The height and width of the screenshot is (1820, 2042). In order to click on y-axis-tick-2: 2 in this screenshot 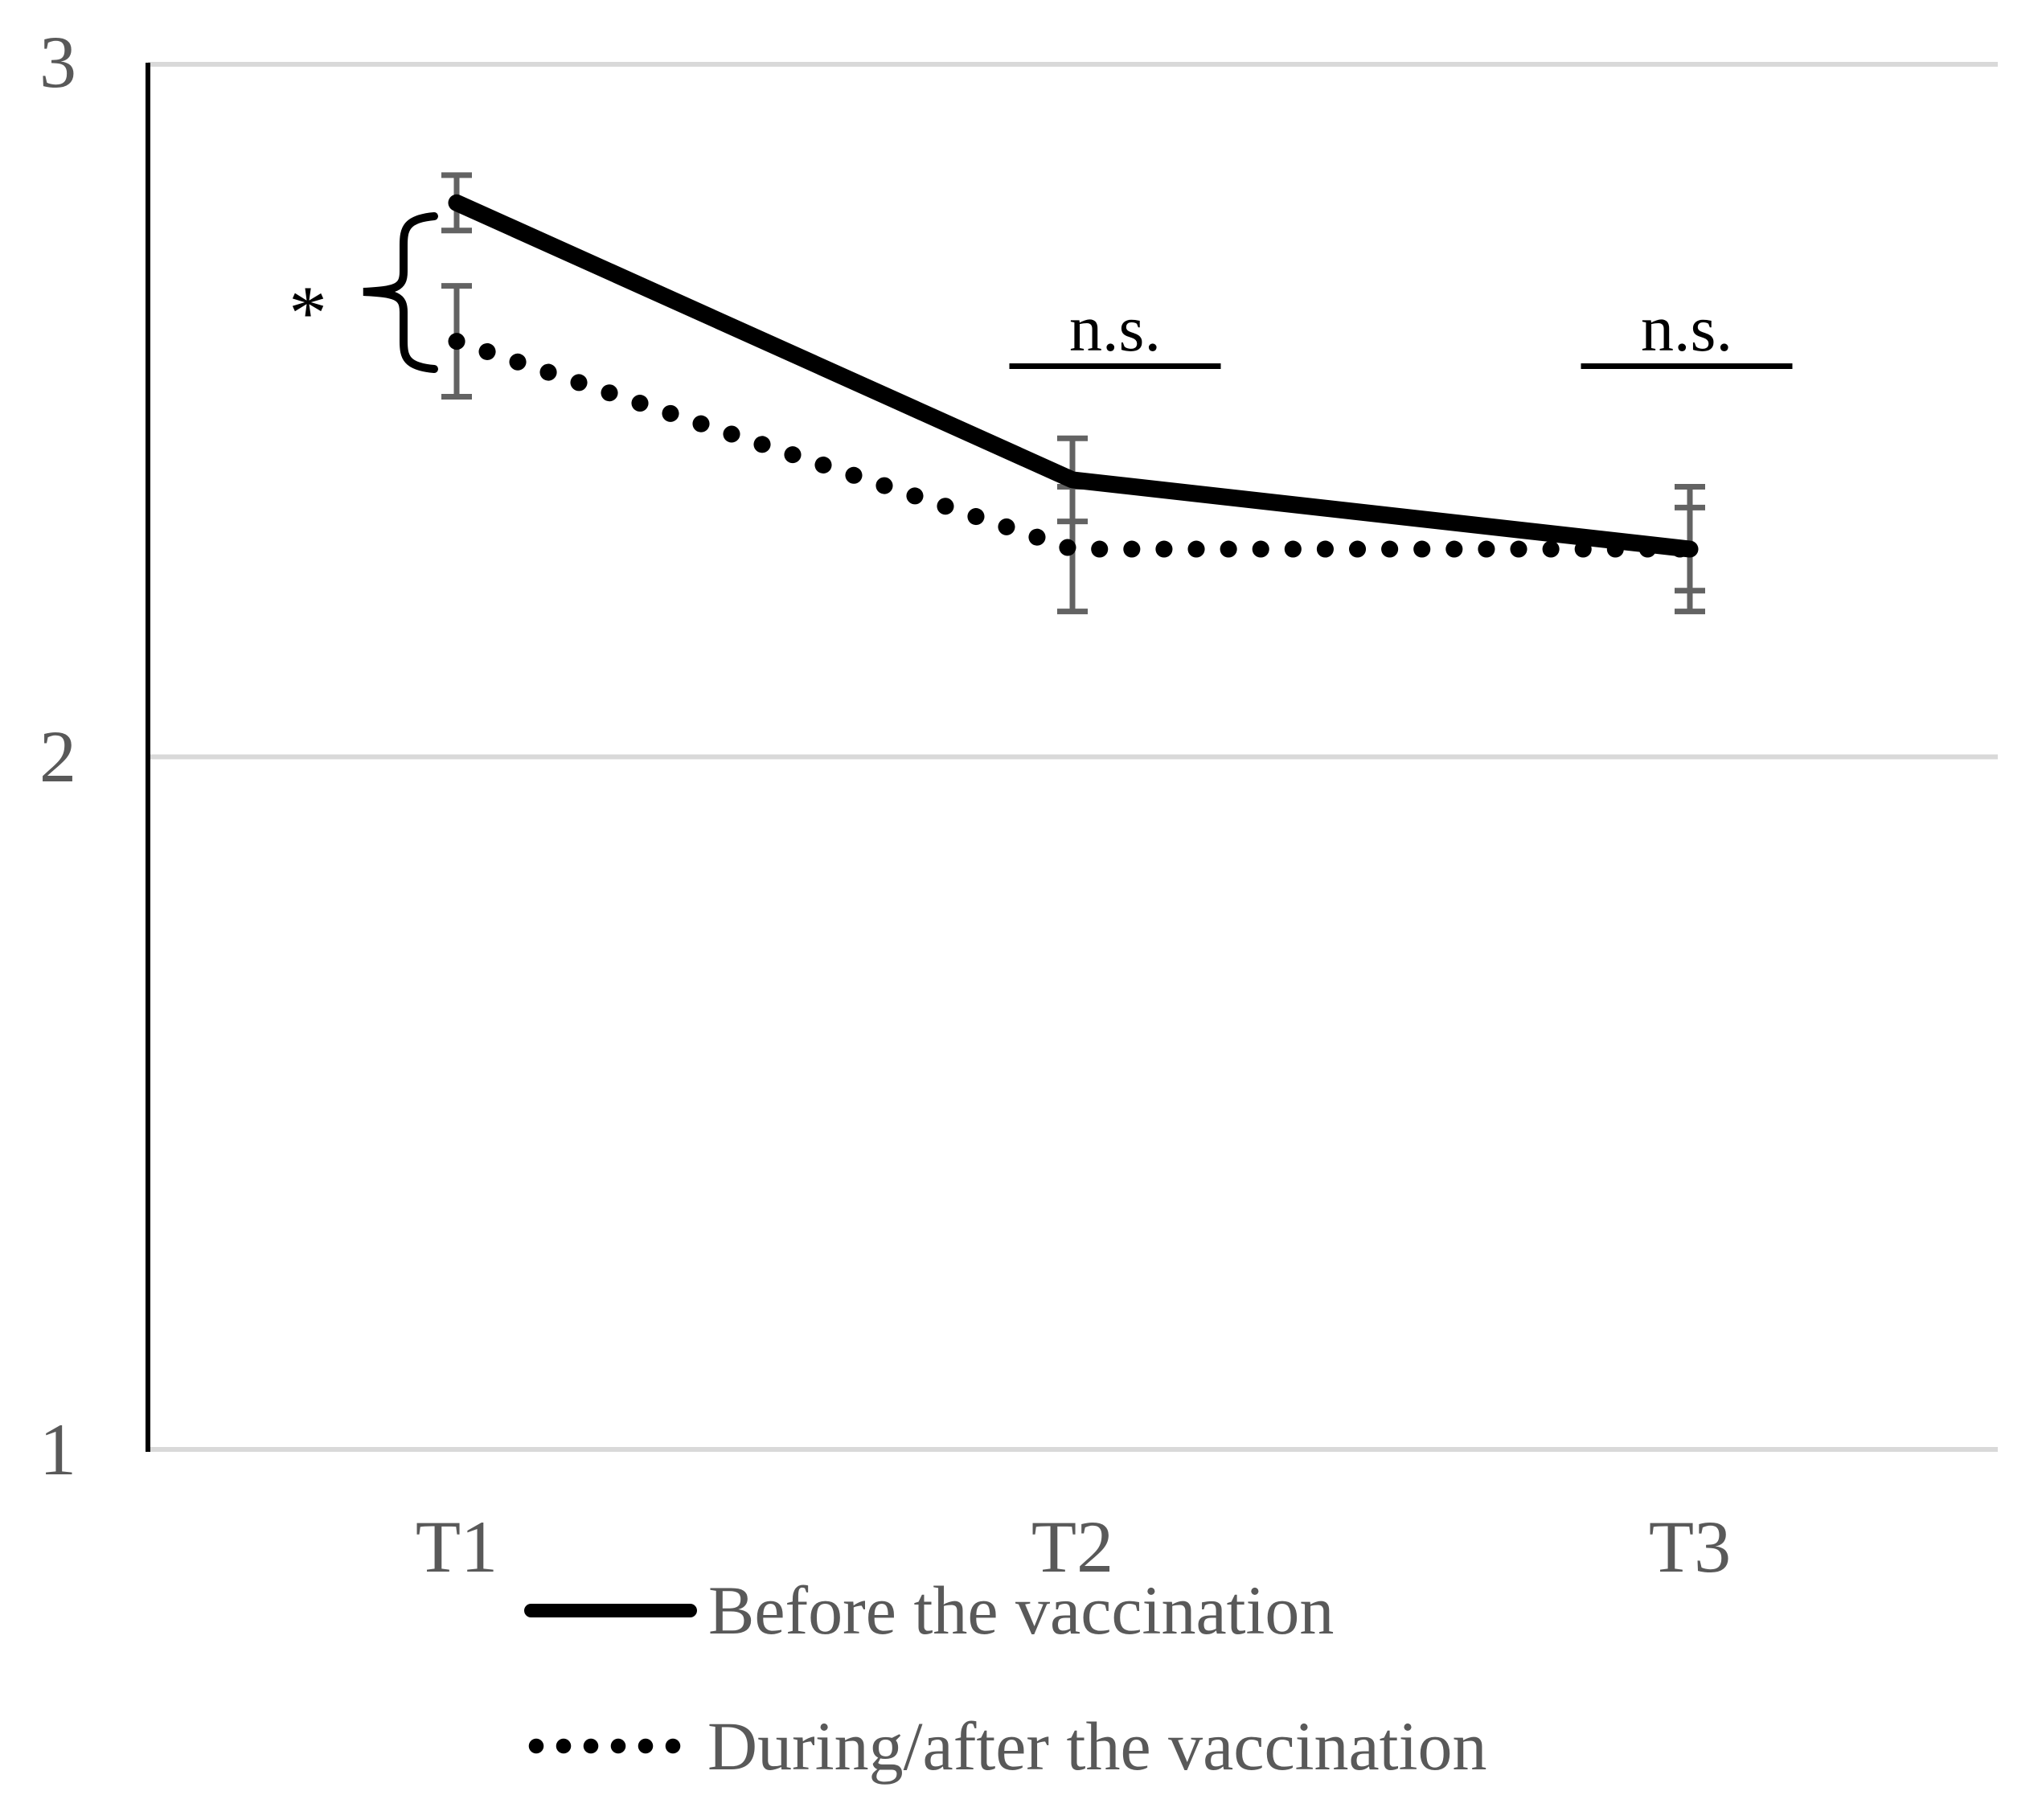, I will do `click(57, 756)`.